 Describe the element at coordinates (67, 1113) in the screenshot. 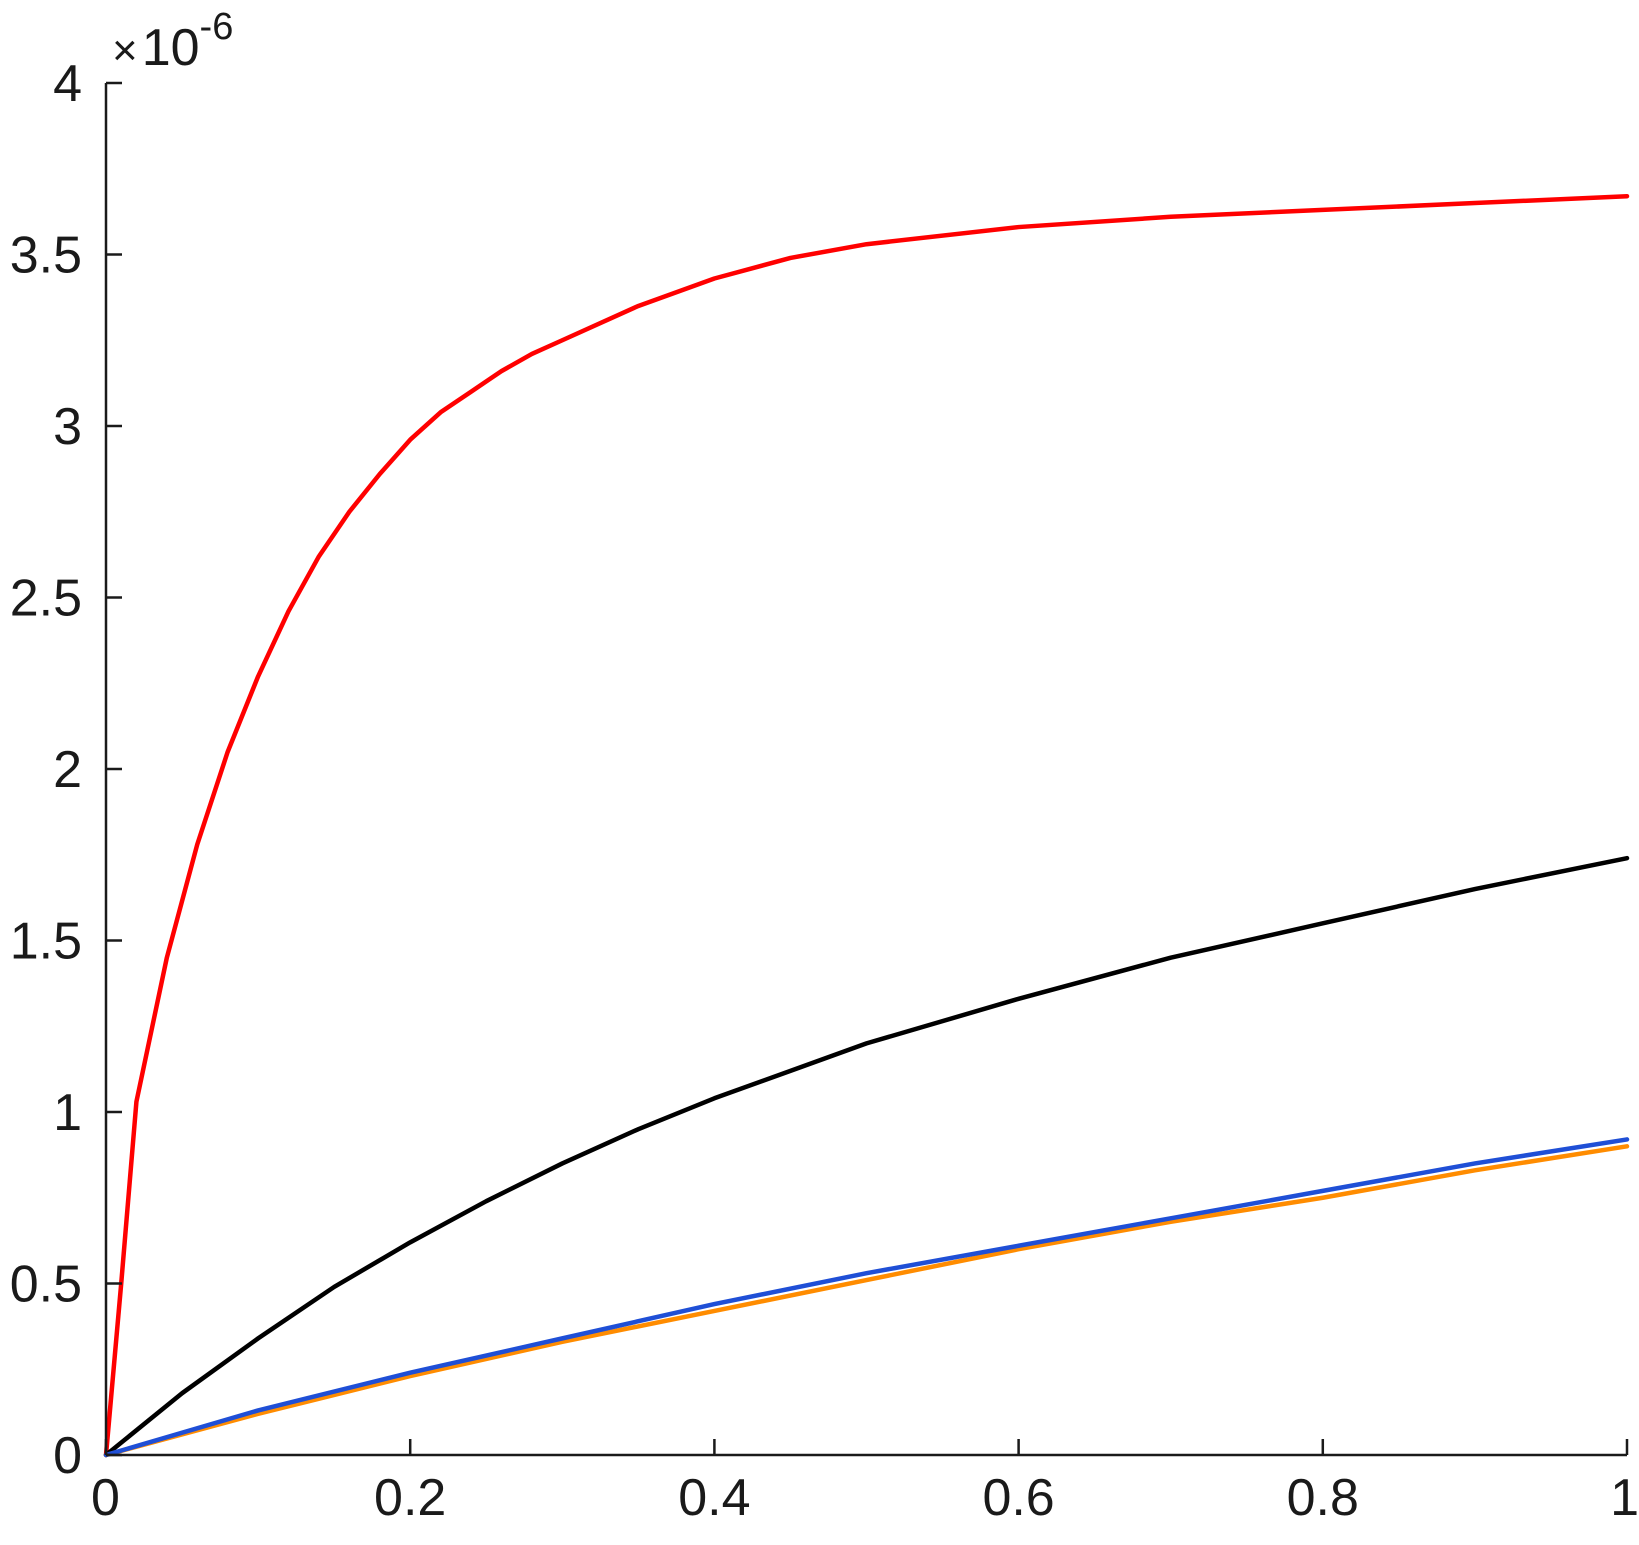

I see `y-tick-label: 1` at that location.